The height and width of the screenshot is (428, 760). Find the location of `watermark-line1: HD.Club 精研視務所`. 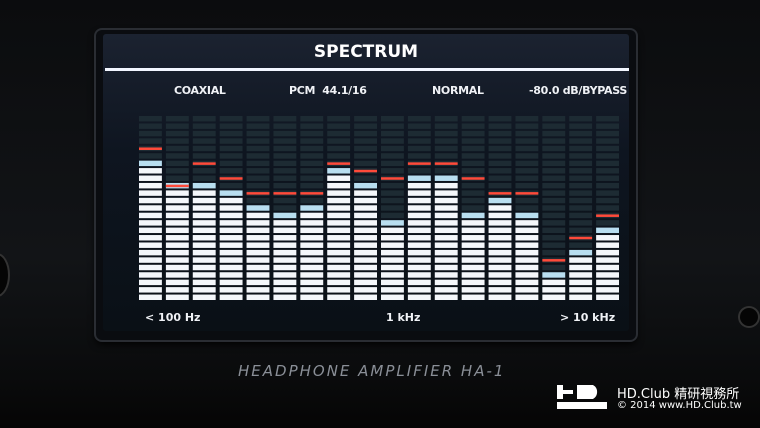

watermark-line1: HD.Club 精研視務所 is located at coordinates (678, 394).